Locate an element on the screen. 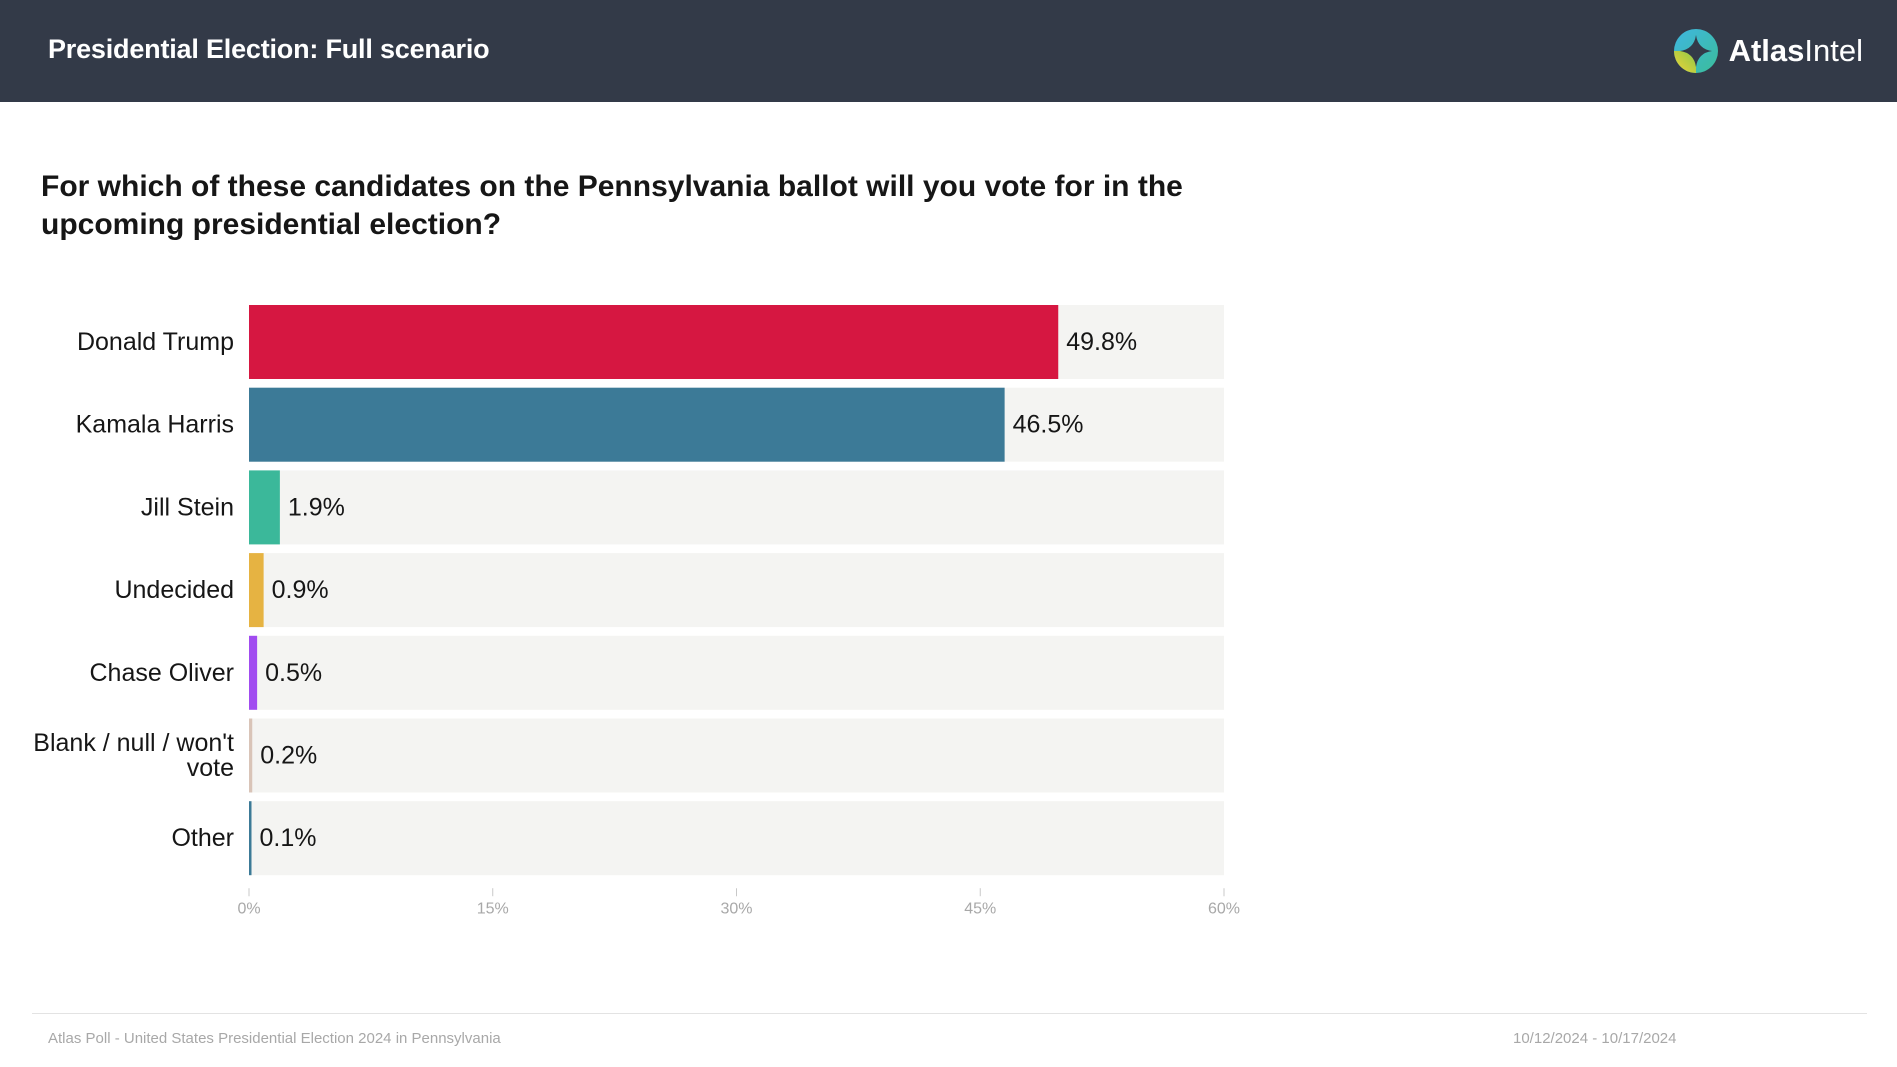 Image resolution: width=1897 pixels, height=1067 pixels. atlasintel-logo-icon is located at coordinates (1696, 51).